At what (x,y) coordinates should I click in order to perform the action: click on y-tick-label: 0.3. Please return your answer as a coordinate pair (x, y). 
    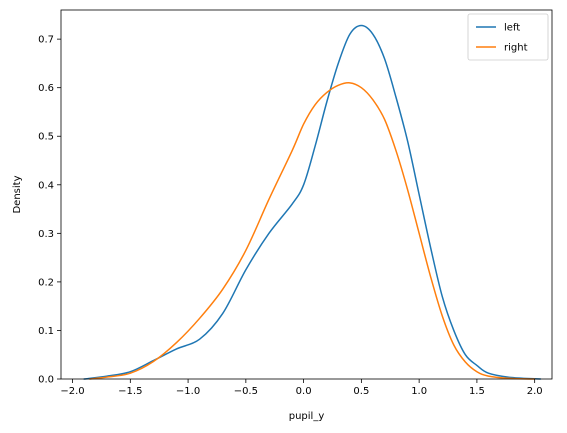
    Looking at the image, I should click on (46, 234).